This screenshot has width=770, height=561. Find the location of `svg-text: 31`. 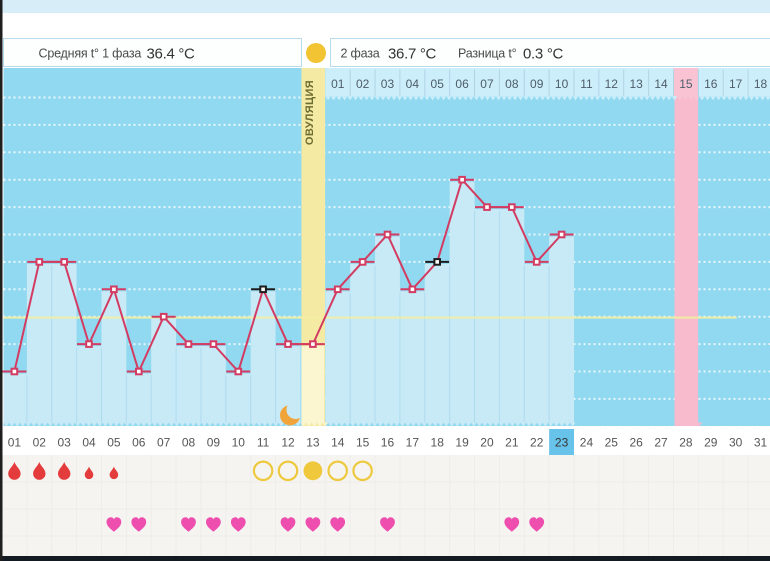

svg-text: 31 is located at coordinates (761, 443).